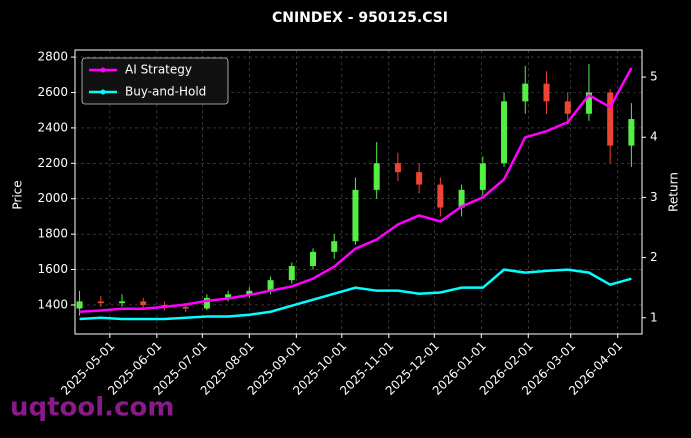 The width and height of the screenshot is (691, 438). Describe the element at coordinates (654, 257) in the screenshot. I see `y2-tick-label: 2` at that location.